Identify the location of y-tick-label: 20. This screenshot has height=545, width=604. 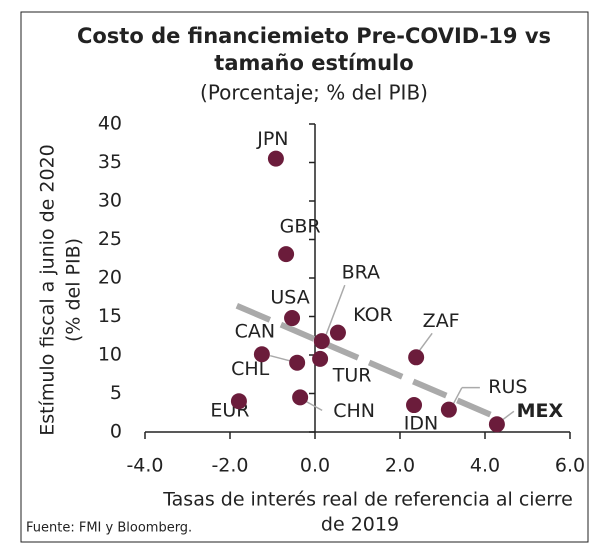
(110, 278).